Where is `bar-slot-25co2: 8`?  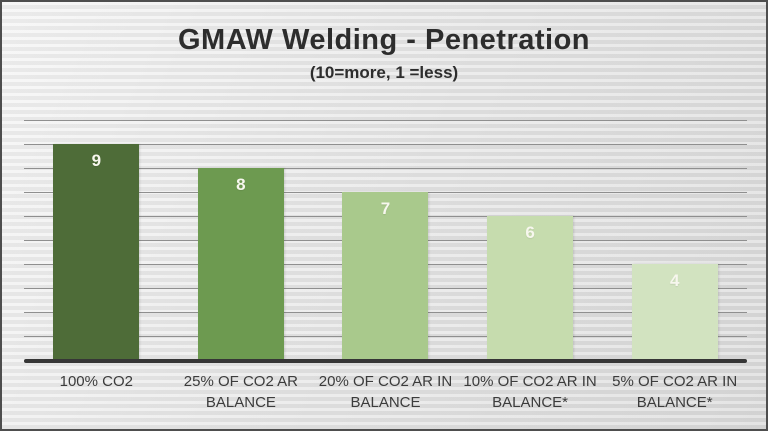
bar-slot-25co2: 8 is located at coordinates (241, 240).